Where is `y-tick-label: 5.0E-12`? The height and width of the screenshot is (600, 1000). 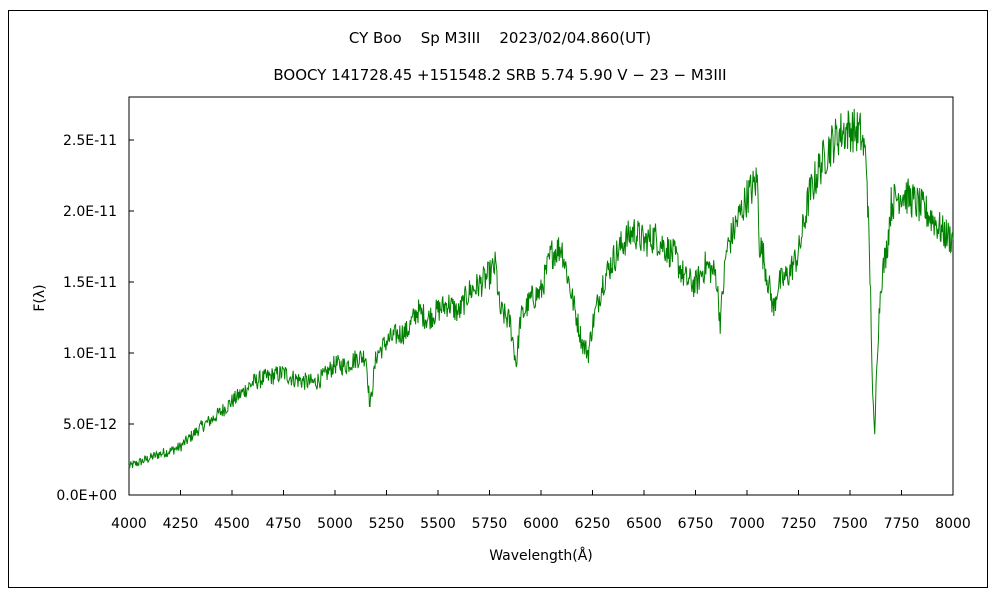 y-tick-label: 5.0E-12 is located at coordinates (90, 425).